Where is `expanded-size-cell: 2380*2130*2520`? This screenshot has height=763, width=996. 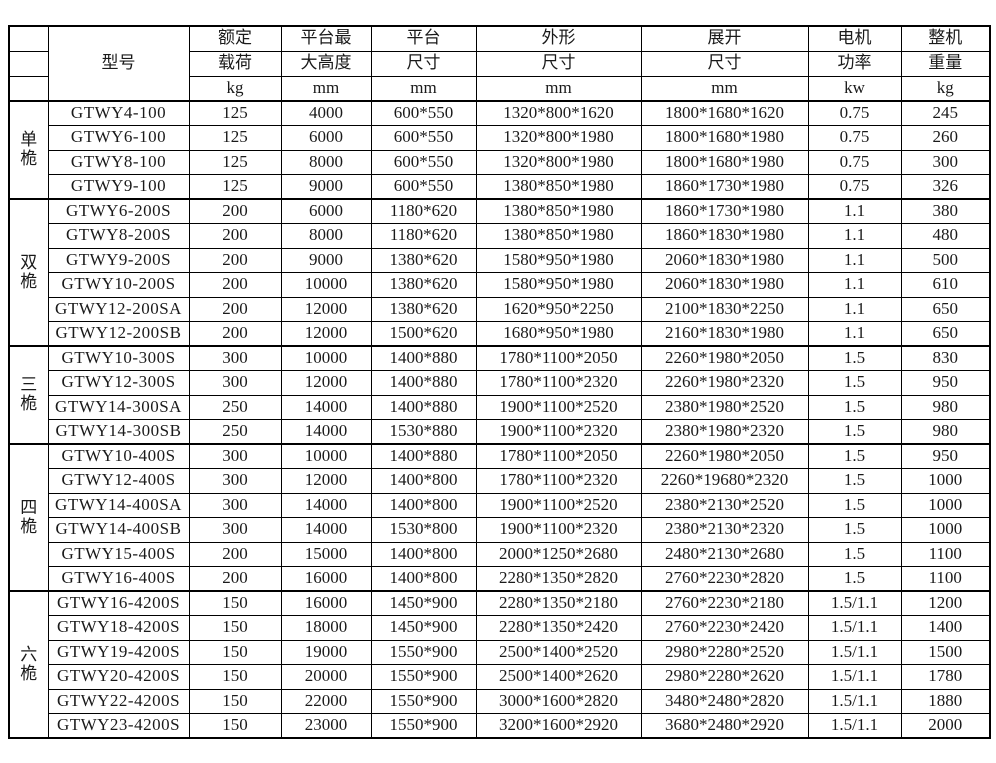 expanded-size-cell: 2380*2130*2520 is located at coordinates (724, 505).